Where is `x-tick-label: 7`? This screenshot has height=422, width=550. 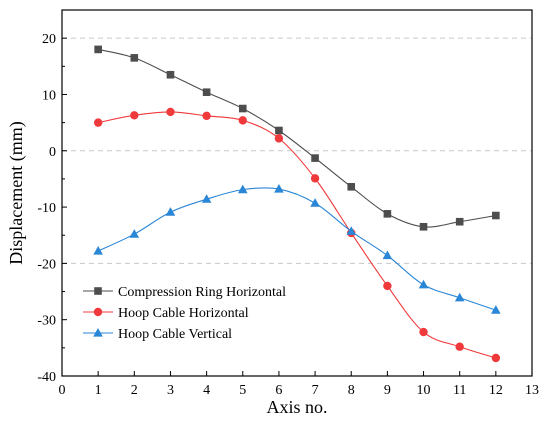
x-tick-label: 7 is located at coordinates (315, 390).